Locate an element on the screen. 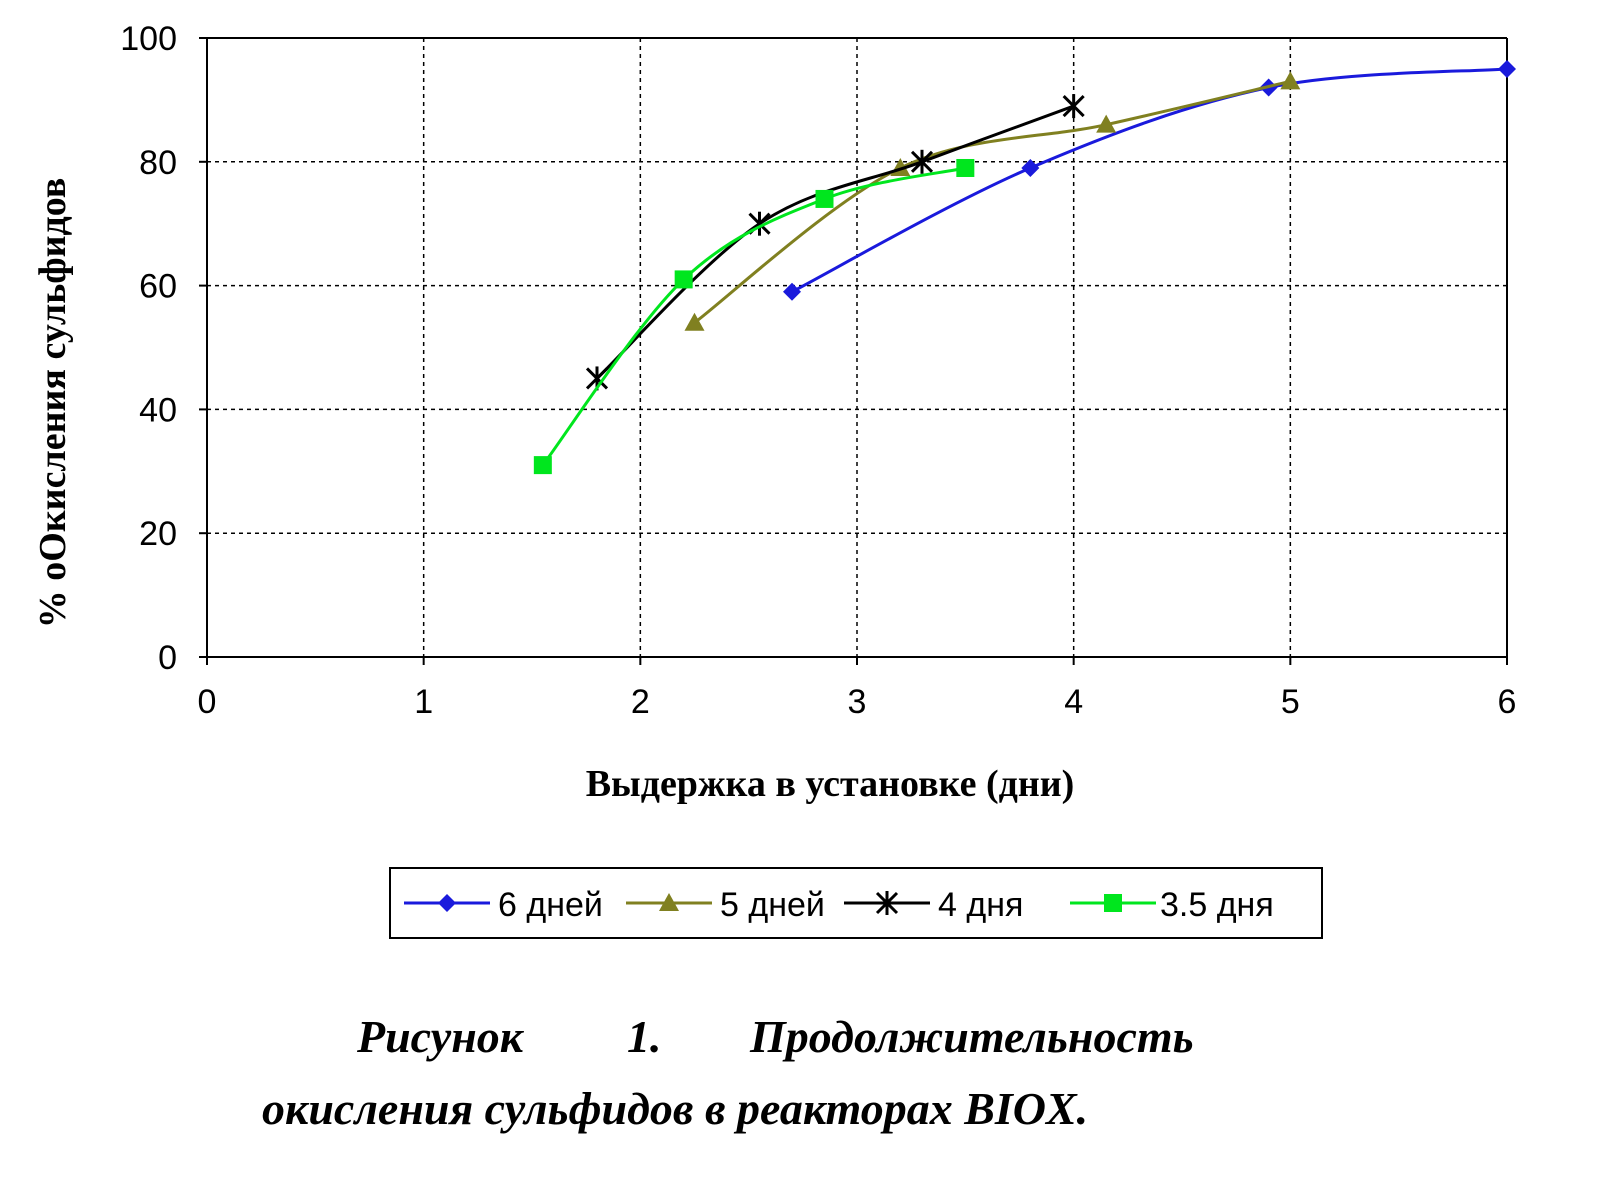 This screenshot has width=1600, height=1200. legend-item: 6 дней is located at coordinates (503, 905).